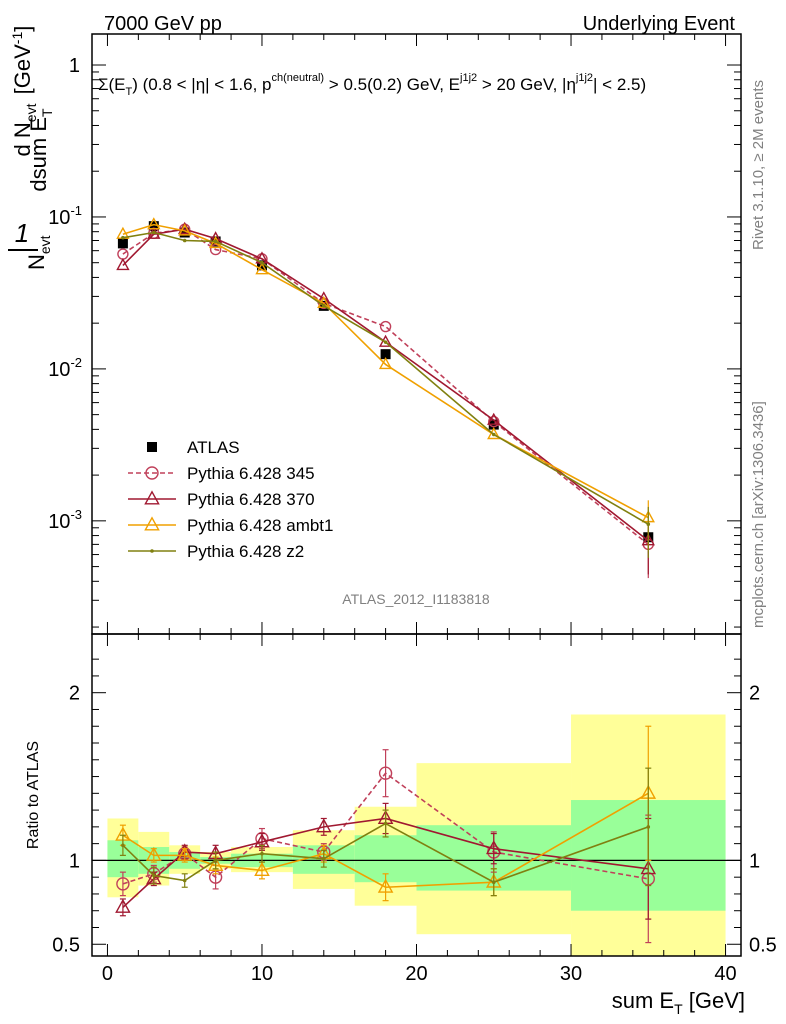  I want to click on main-y-axis-label: 1 Nevt d Nevt dsum ET [GeV-1], so click(31, 148).